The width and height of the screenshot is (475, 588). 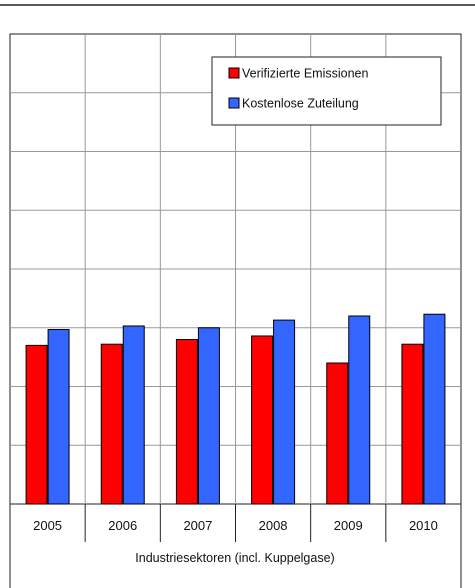 I want to click on bar-verifizierte-emissionen-2006, so click(x=111, y=424).